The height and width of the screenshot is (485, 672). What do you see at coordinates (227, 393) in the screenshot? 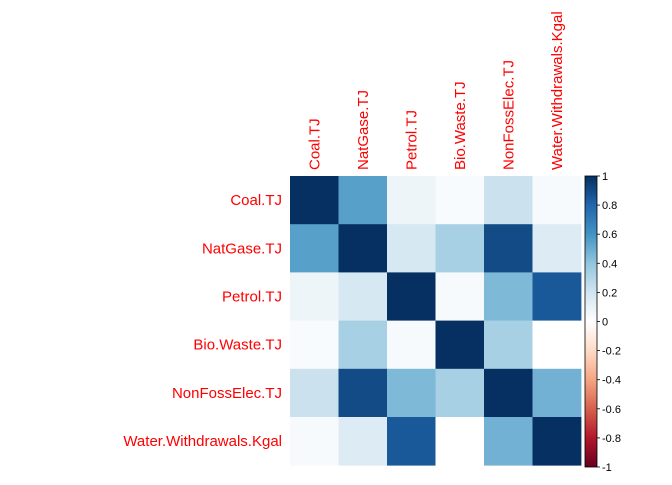
I see `row-label: NonFossElec.TJ` at bounding box center [227, 393].